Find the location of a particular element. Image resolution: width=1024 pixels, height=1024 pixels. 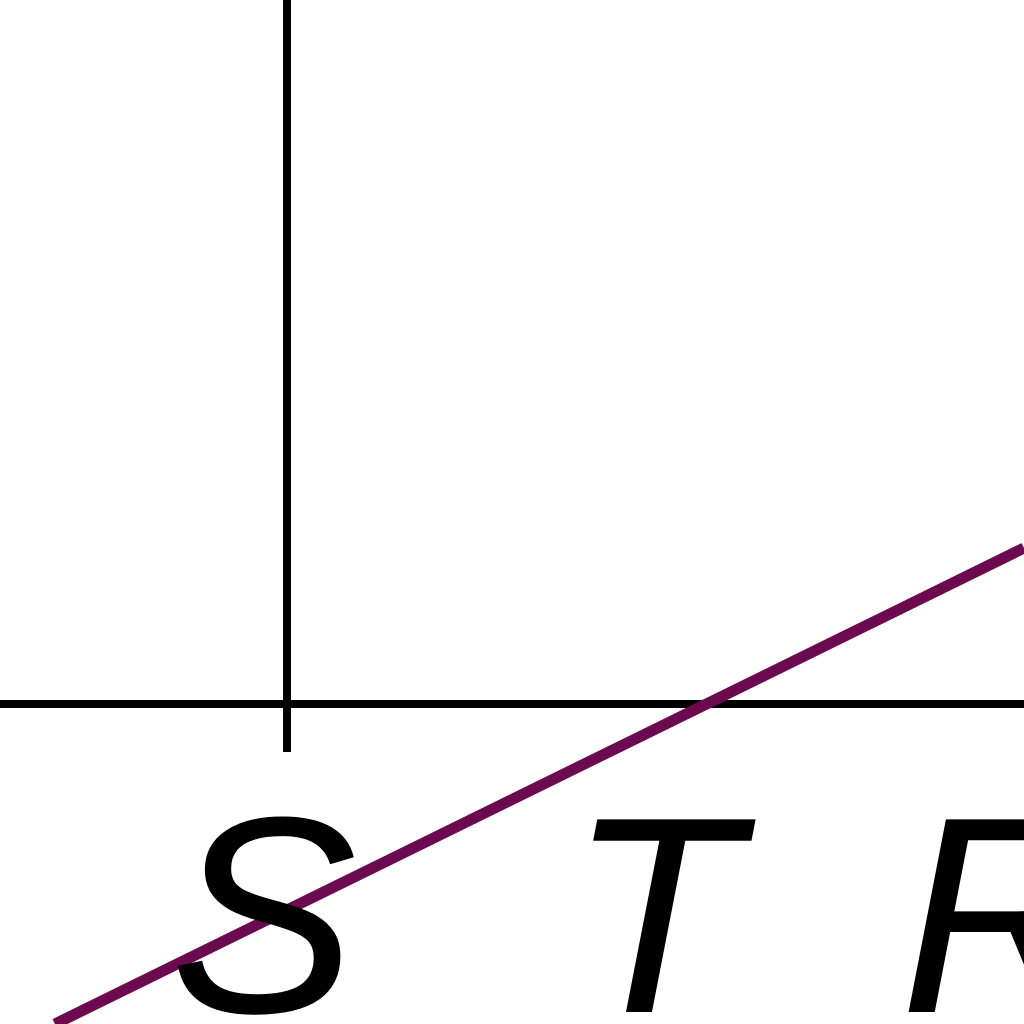

point-label-s: S is located at coordinates (263, 892).